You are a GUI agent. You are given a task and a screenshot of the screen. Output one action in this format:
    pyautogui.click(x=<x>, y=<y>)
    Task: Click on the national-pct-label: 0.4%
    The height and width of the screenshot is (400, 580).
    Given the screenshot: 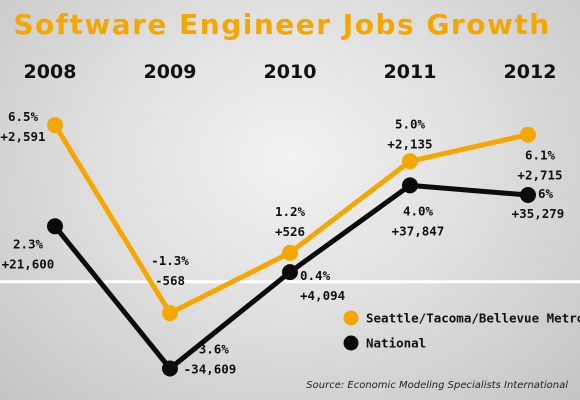 What is the action you would take?
    pyautogui.click(x=315, y=275)
    